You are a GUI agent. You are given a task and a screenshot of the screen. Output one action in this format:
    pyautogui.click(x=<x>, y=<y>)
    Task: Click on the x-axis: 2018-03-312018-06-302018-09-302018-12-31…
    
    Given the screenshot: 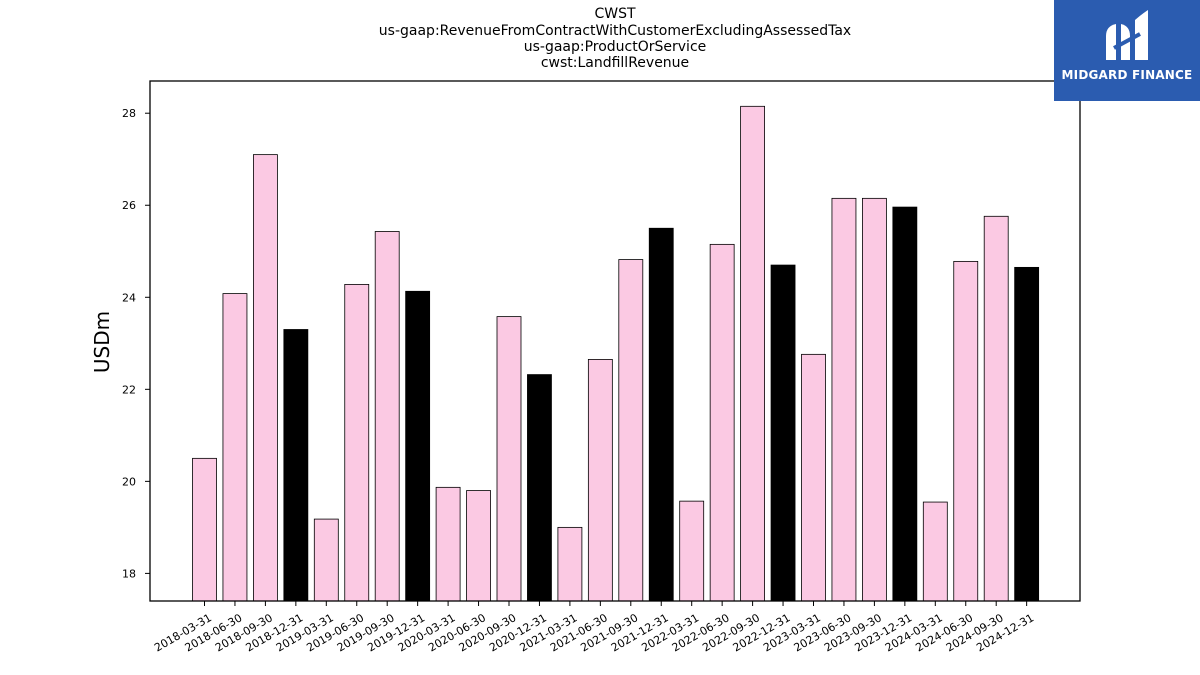 What is the action you would take?
    pyautogui.click(x=594, y=627)
    